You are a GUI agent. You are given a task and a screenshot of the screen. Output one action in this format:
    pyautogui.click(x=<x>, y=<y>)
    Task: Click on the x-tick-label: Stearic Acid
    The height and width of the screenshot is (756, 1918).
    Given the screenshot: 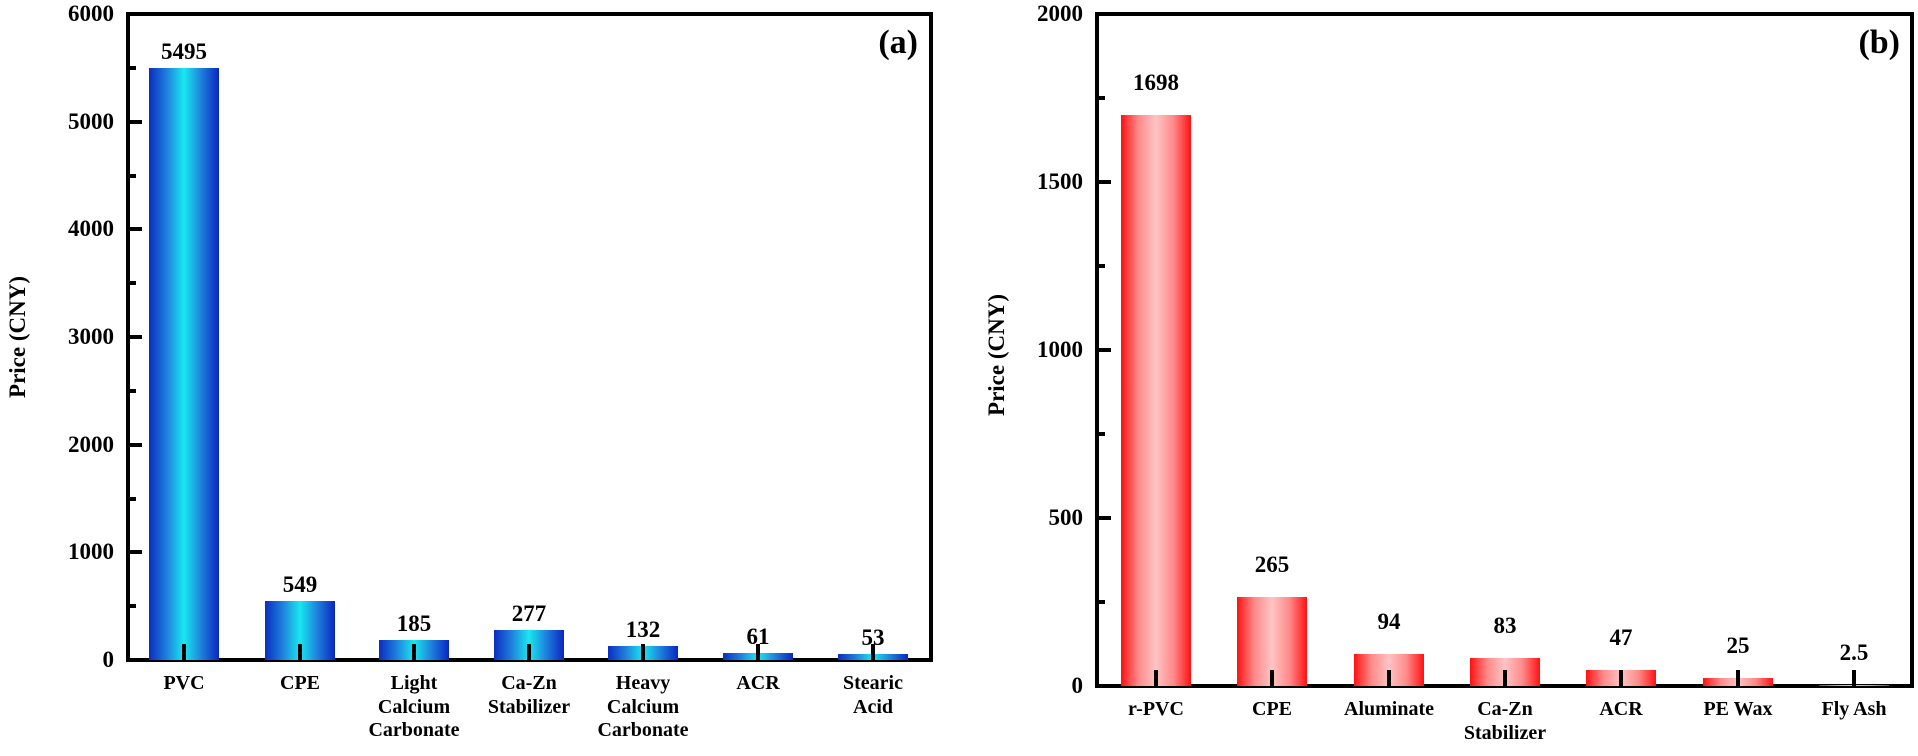 What is the action you would take?
    pyautogui.click(x=873, y=695)
    